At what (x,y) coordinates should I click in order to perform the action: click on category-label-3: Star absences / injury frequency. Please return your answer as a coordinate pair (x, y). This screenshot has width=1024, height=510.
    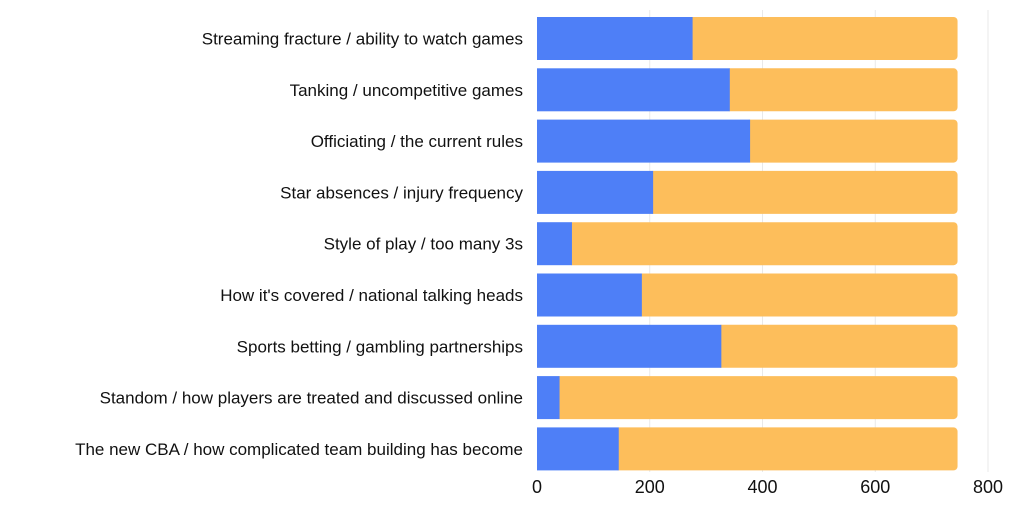
    Looking at the image, I should click on (401, 192).